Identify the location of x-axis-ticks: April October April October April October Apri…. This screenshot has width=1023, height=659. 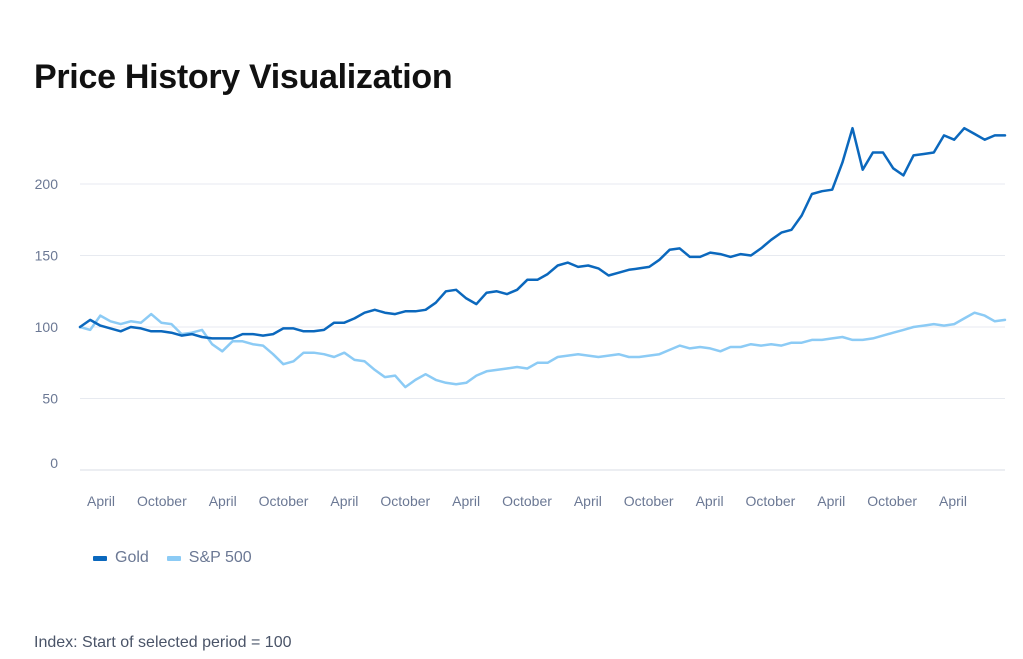
(527, 501).